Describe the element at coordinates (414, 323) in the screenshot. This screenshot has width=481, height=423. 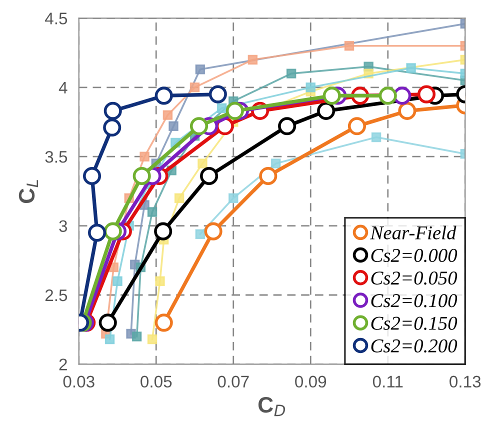
I see `legend-label: Cs2=0.150` at that location.